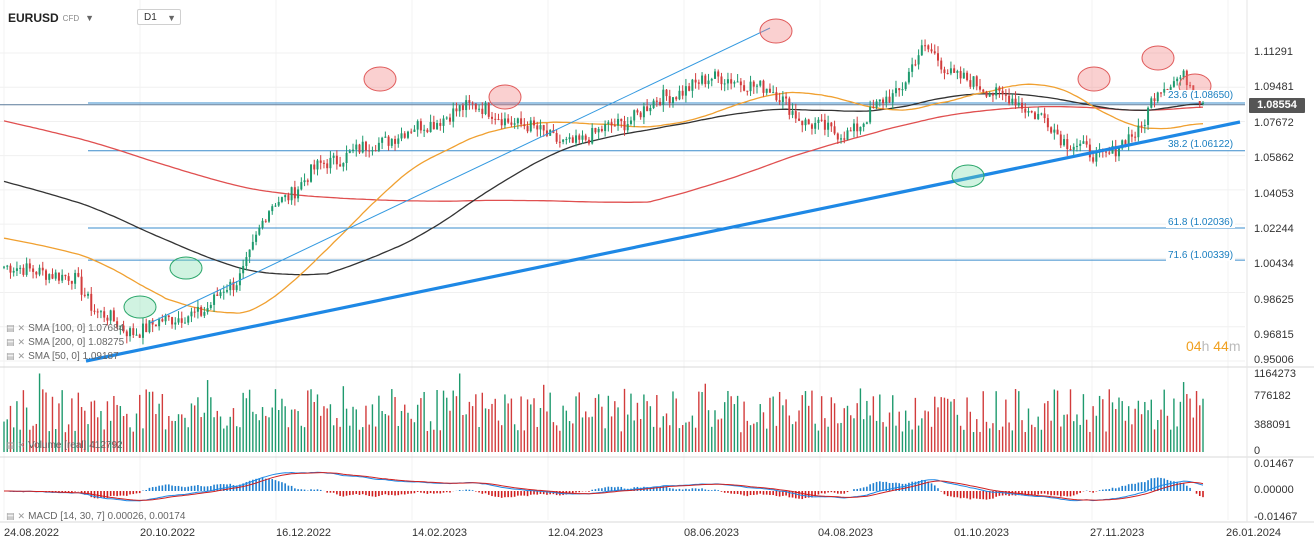  Describe the element at coordinates (32, 533) in the screenshot. I see `date-tick: 24.08.2022` at that location.